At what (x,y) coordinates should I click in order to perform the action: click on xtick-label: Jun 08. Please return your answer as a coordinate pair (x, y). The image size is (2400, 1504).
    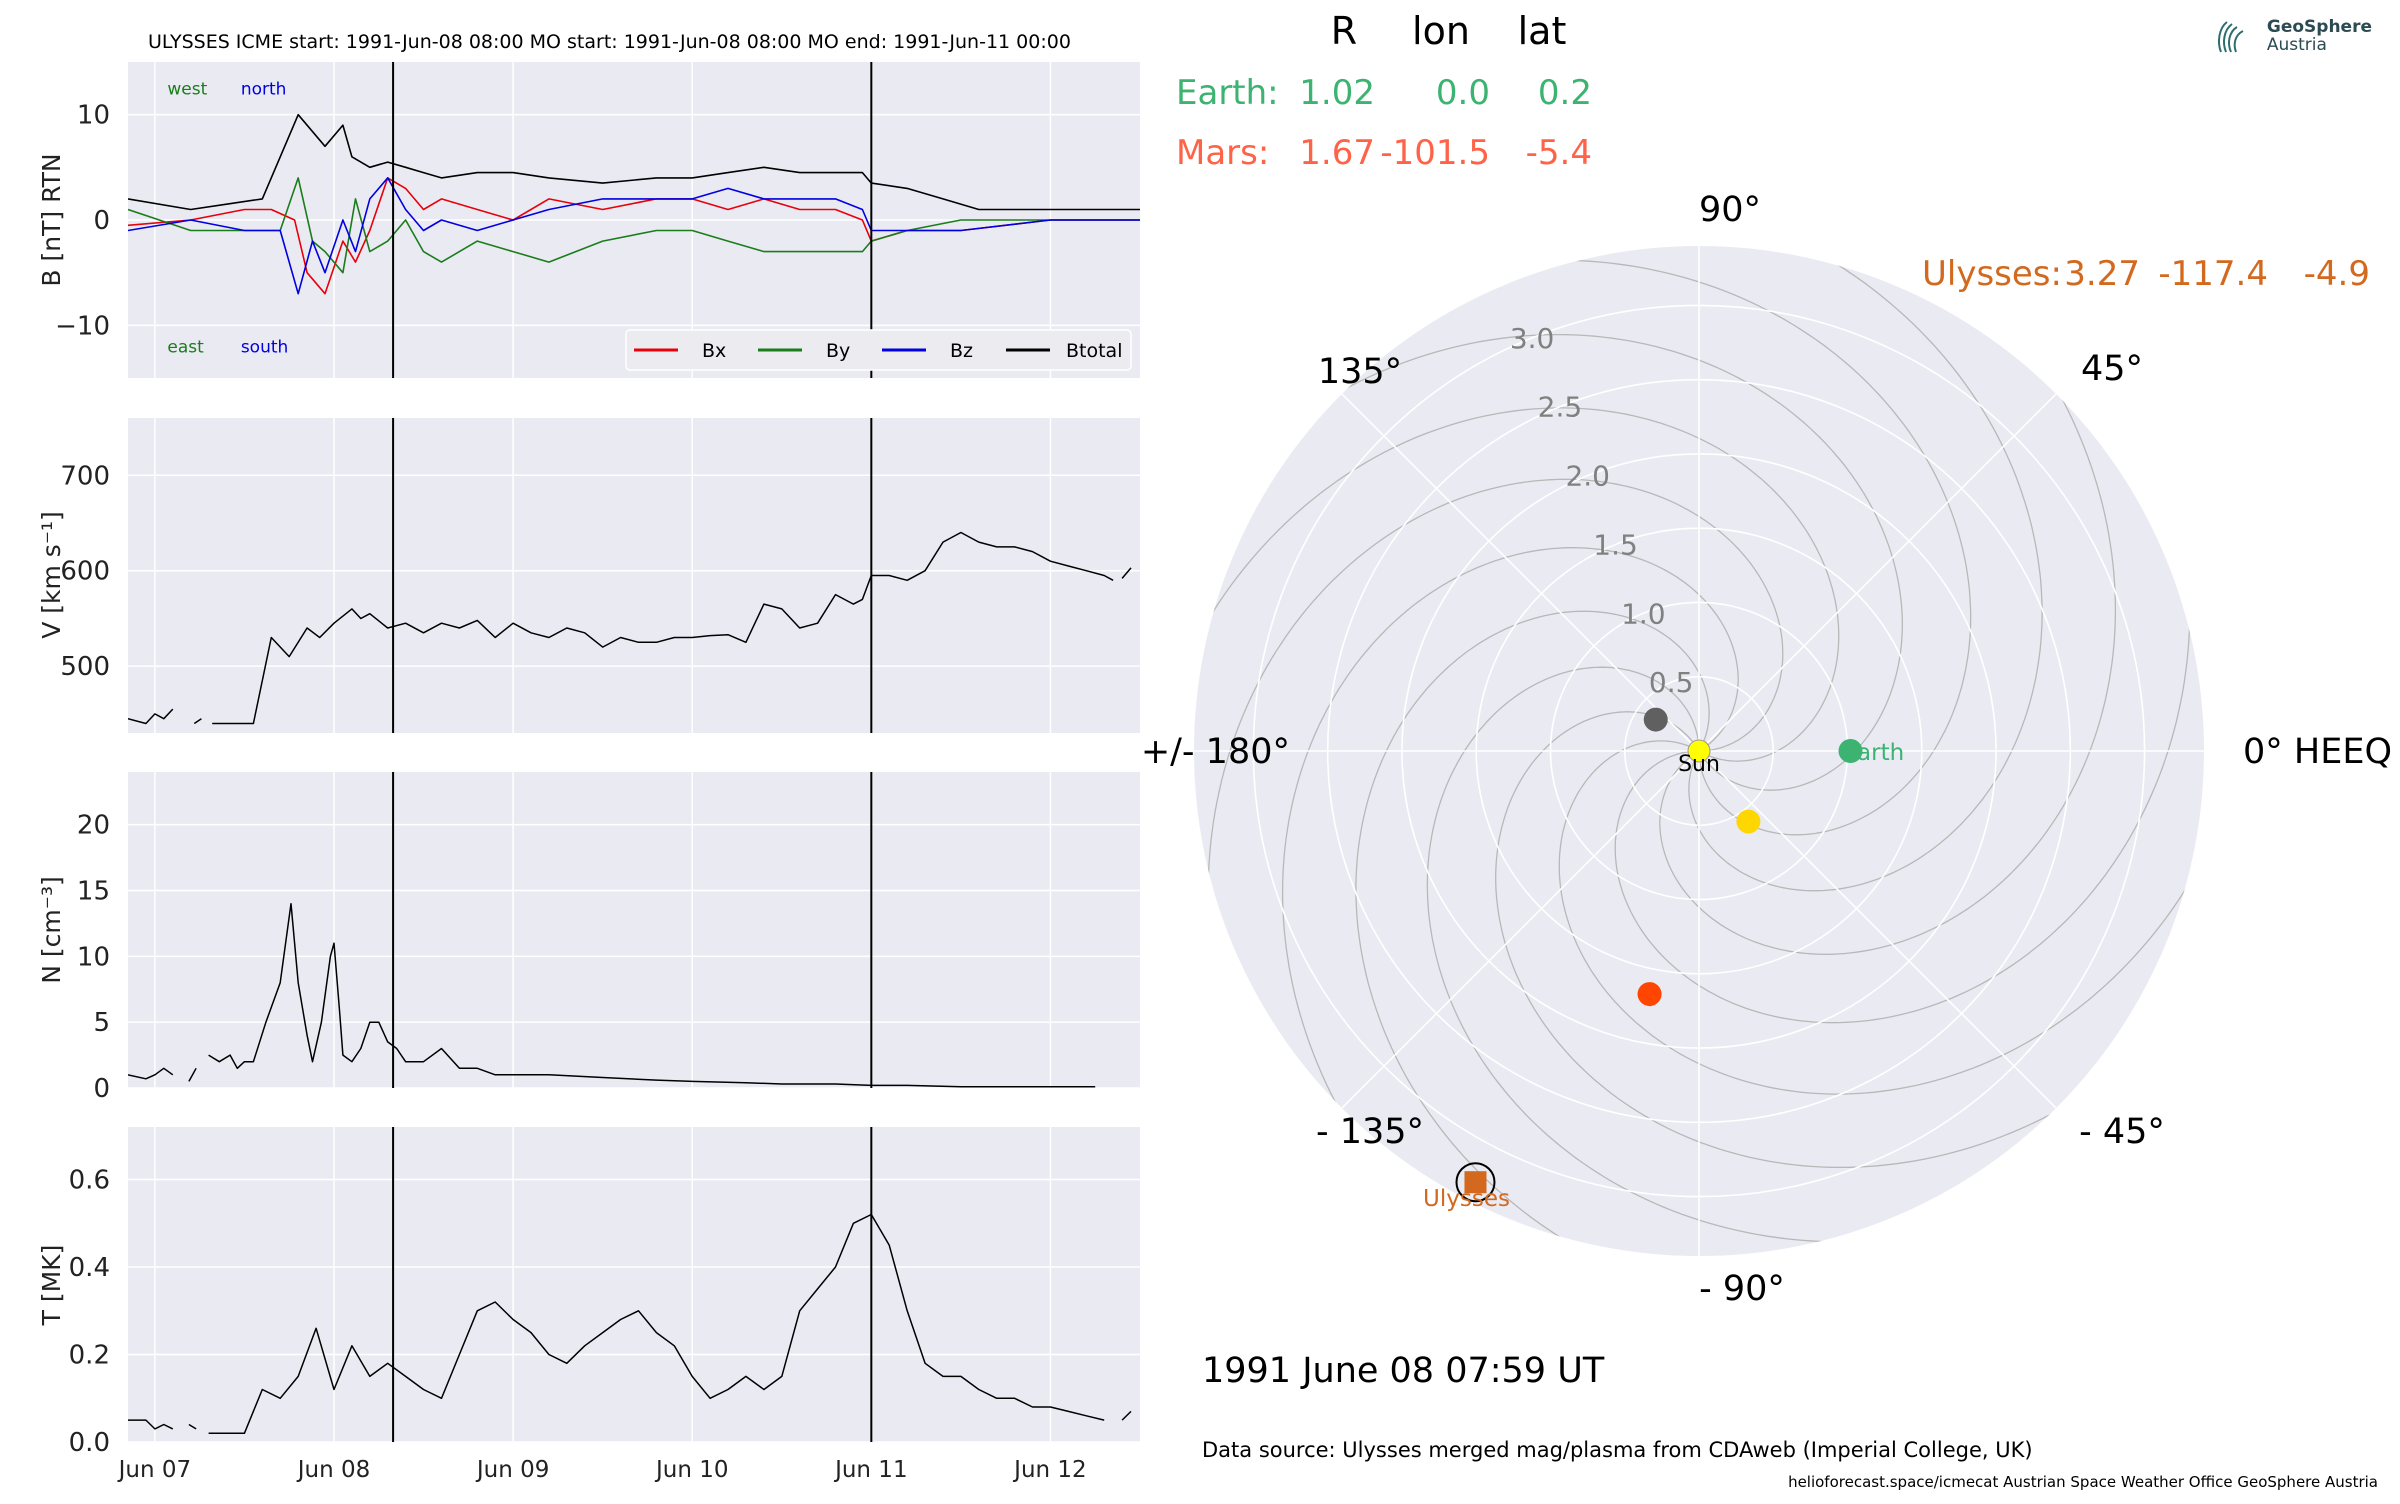
    Looking at the image, I should click on (333, 1470).